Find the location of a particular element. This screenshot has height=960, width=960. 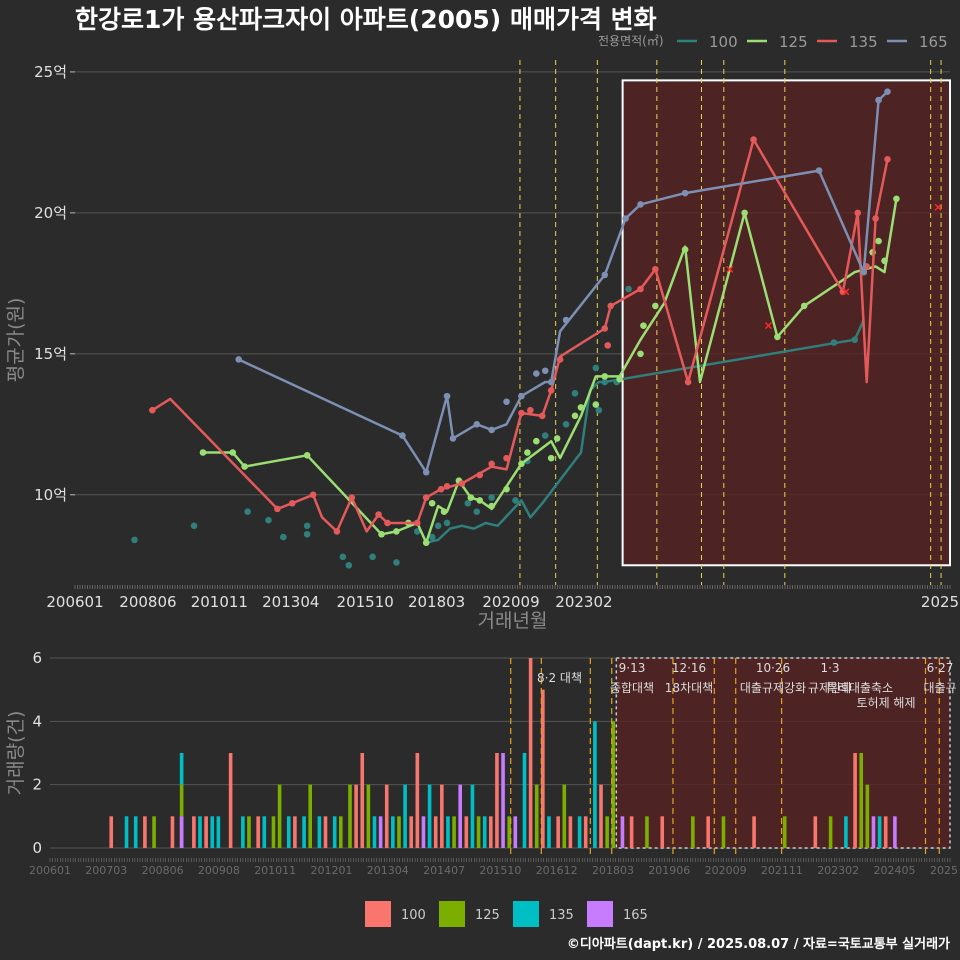

bar-legend-label-125: 125 is located at coordinates (487, 915).